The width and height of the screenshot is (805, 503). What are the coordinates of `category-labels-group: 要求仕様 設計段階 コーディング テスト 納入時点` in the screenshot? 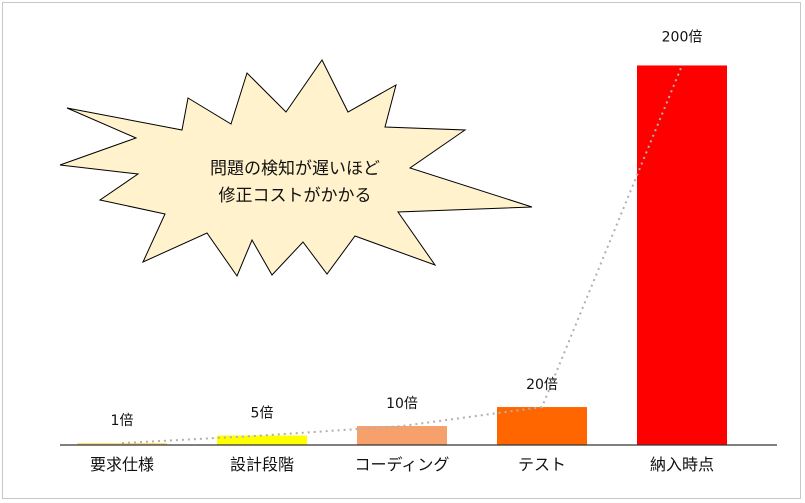 It's located at (402, 464).